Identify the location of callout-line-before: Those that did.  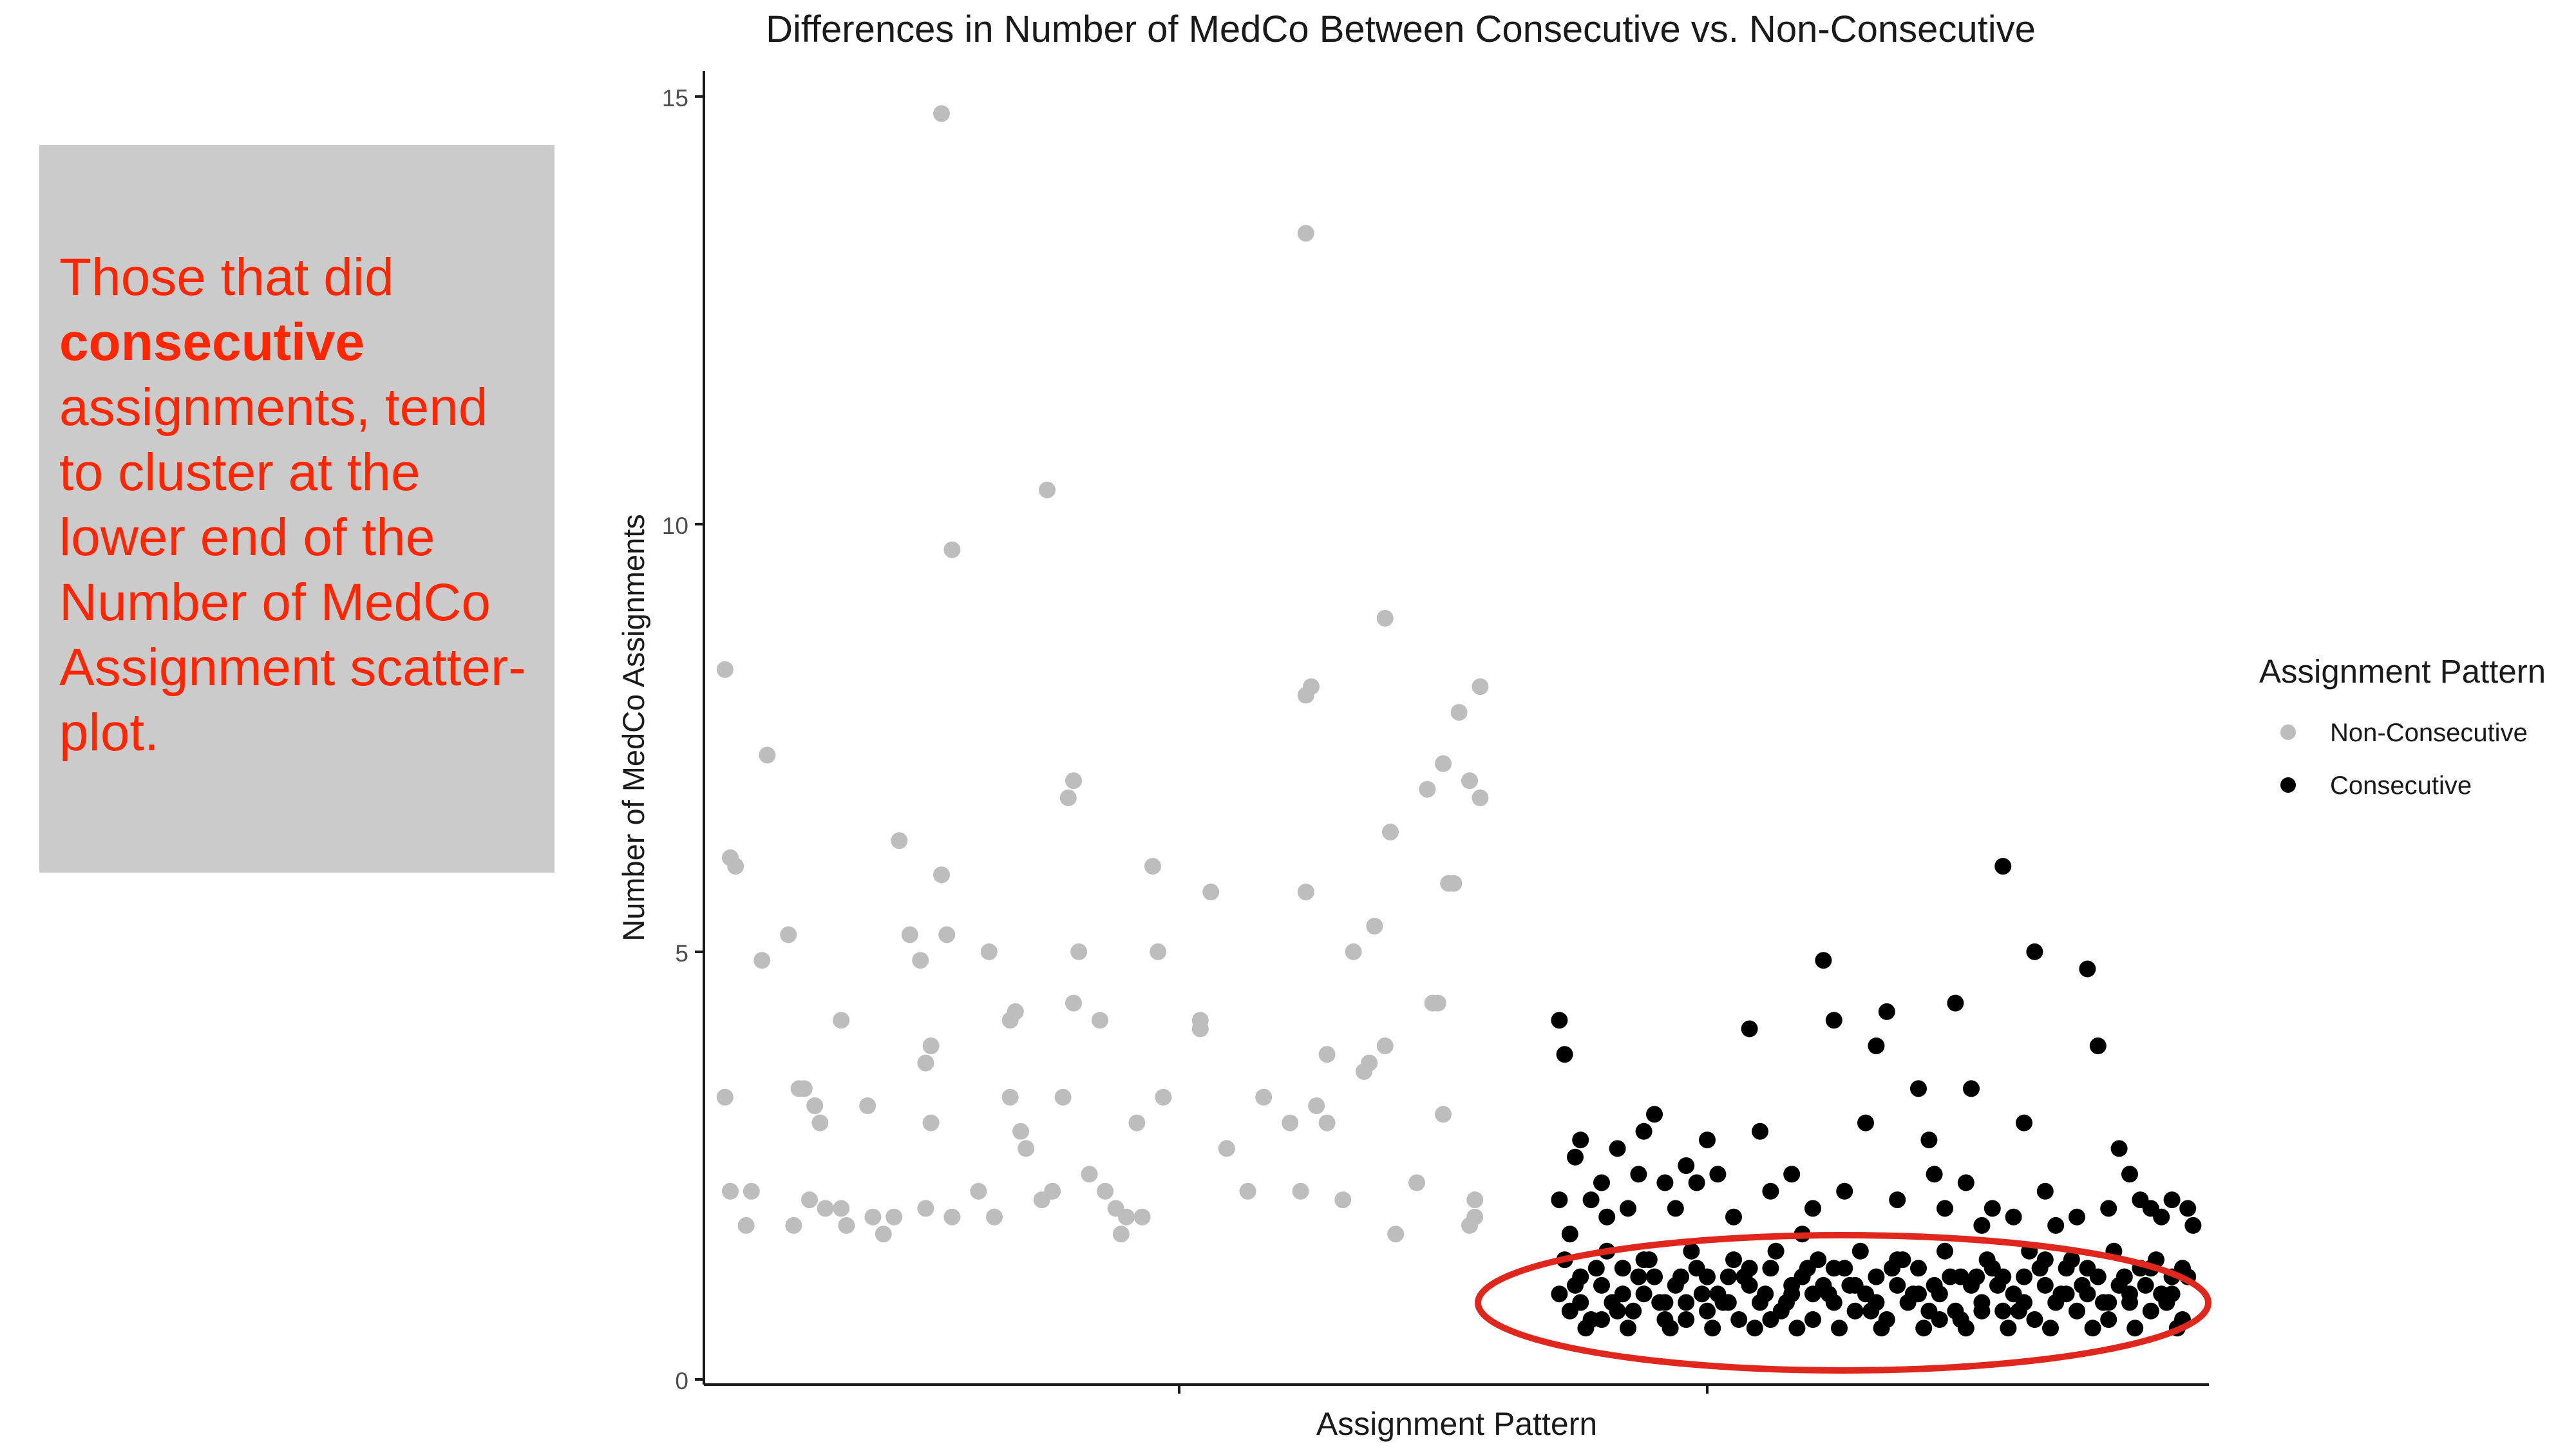
(226, 277).